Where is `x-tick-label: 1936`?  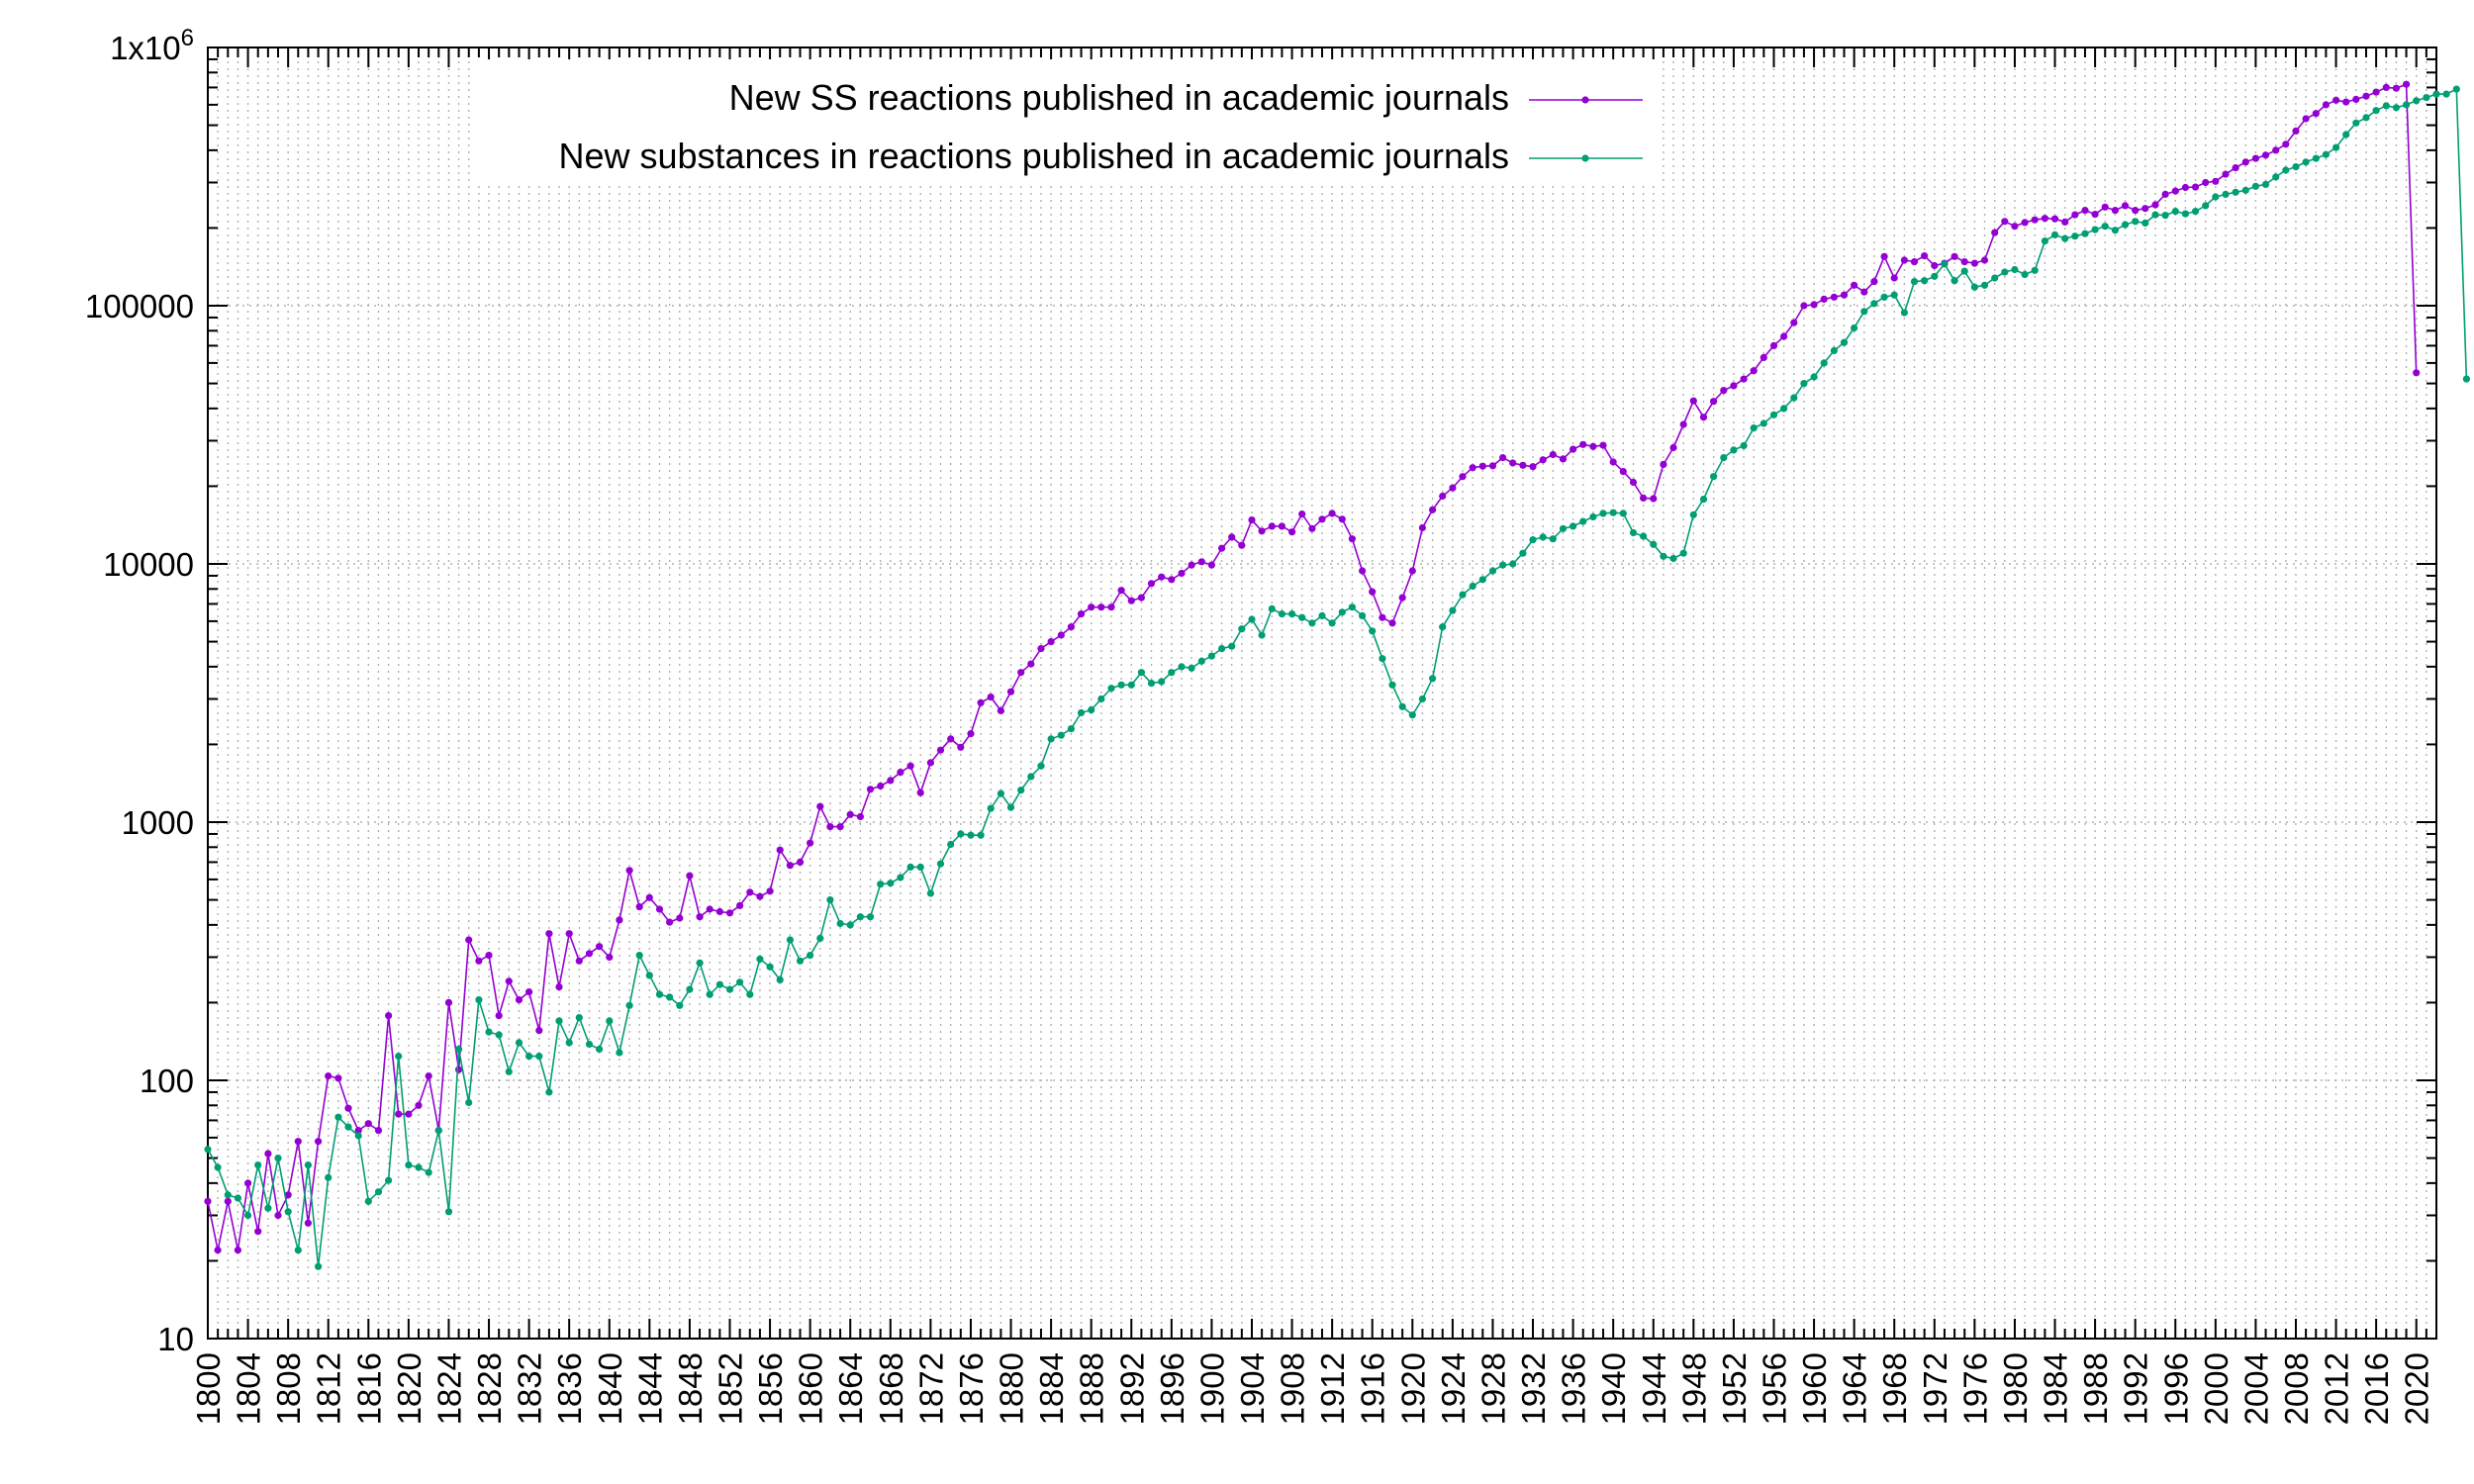
x-tick-label: 1936 is located at coordinates (1574, 1388).